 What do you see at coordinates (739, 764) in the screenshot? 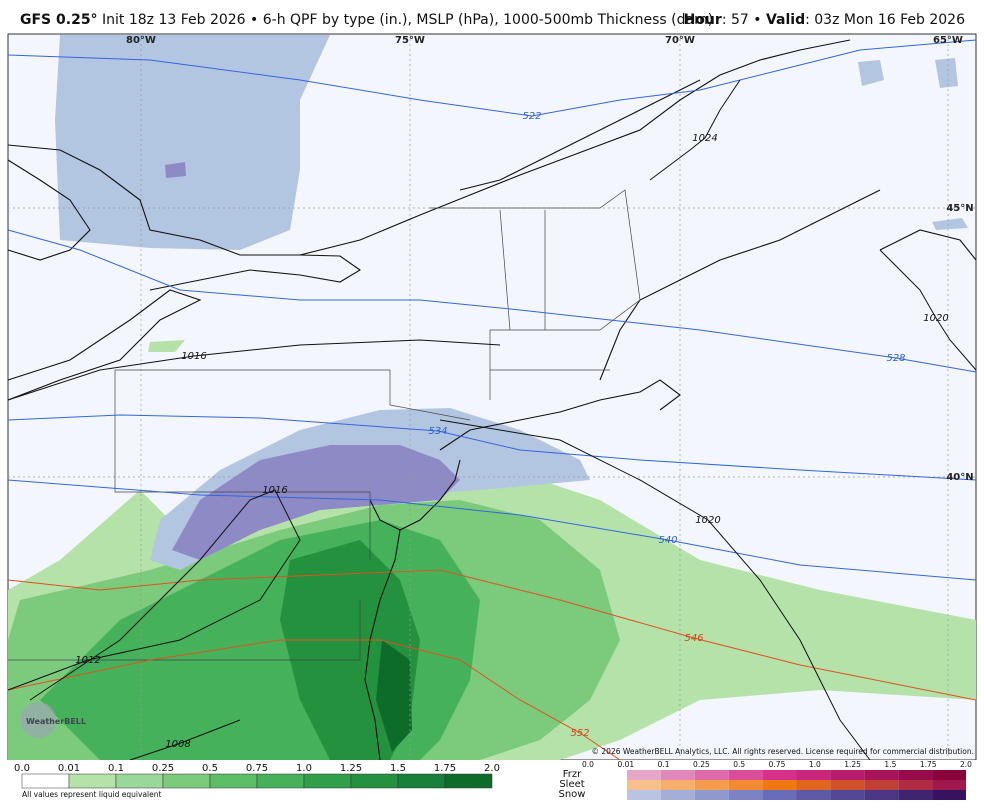
I see `ptype-tick: 0.5` at bounding box center [739, 764].